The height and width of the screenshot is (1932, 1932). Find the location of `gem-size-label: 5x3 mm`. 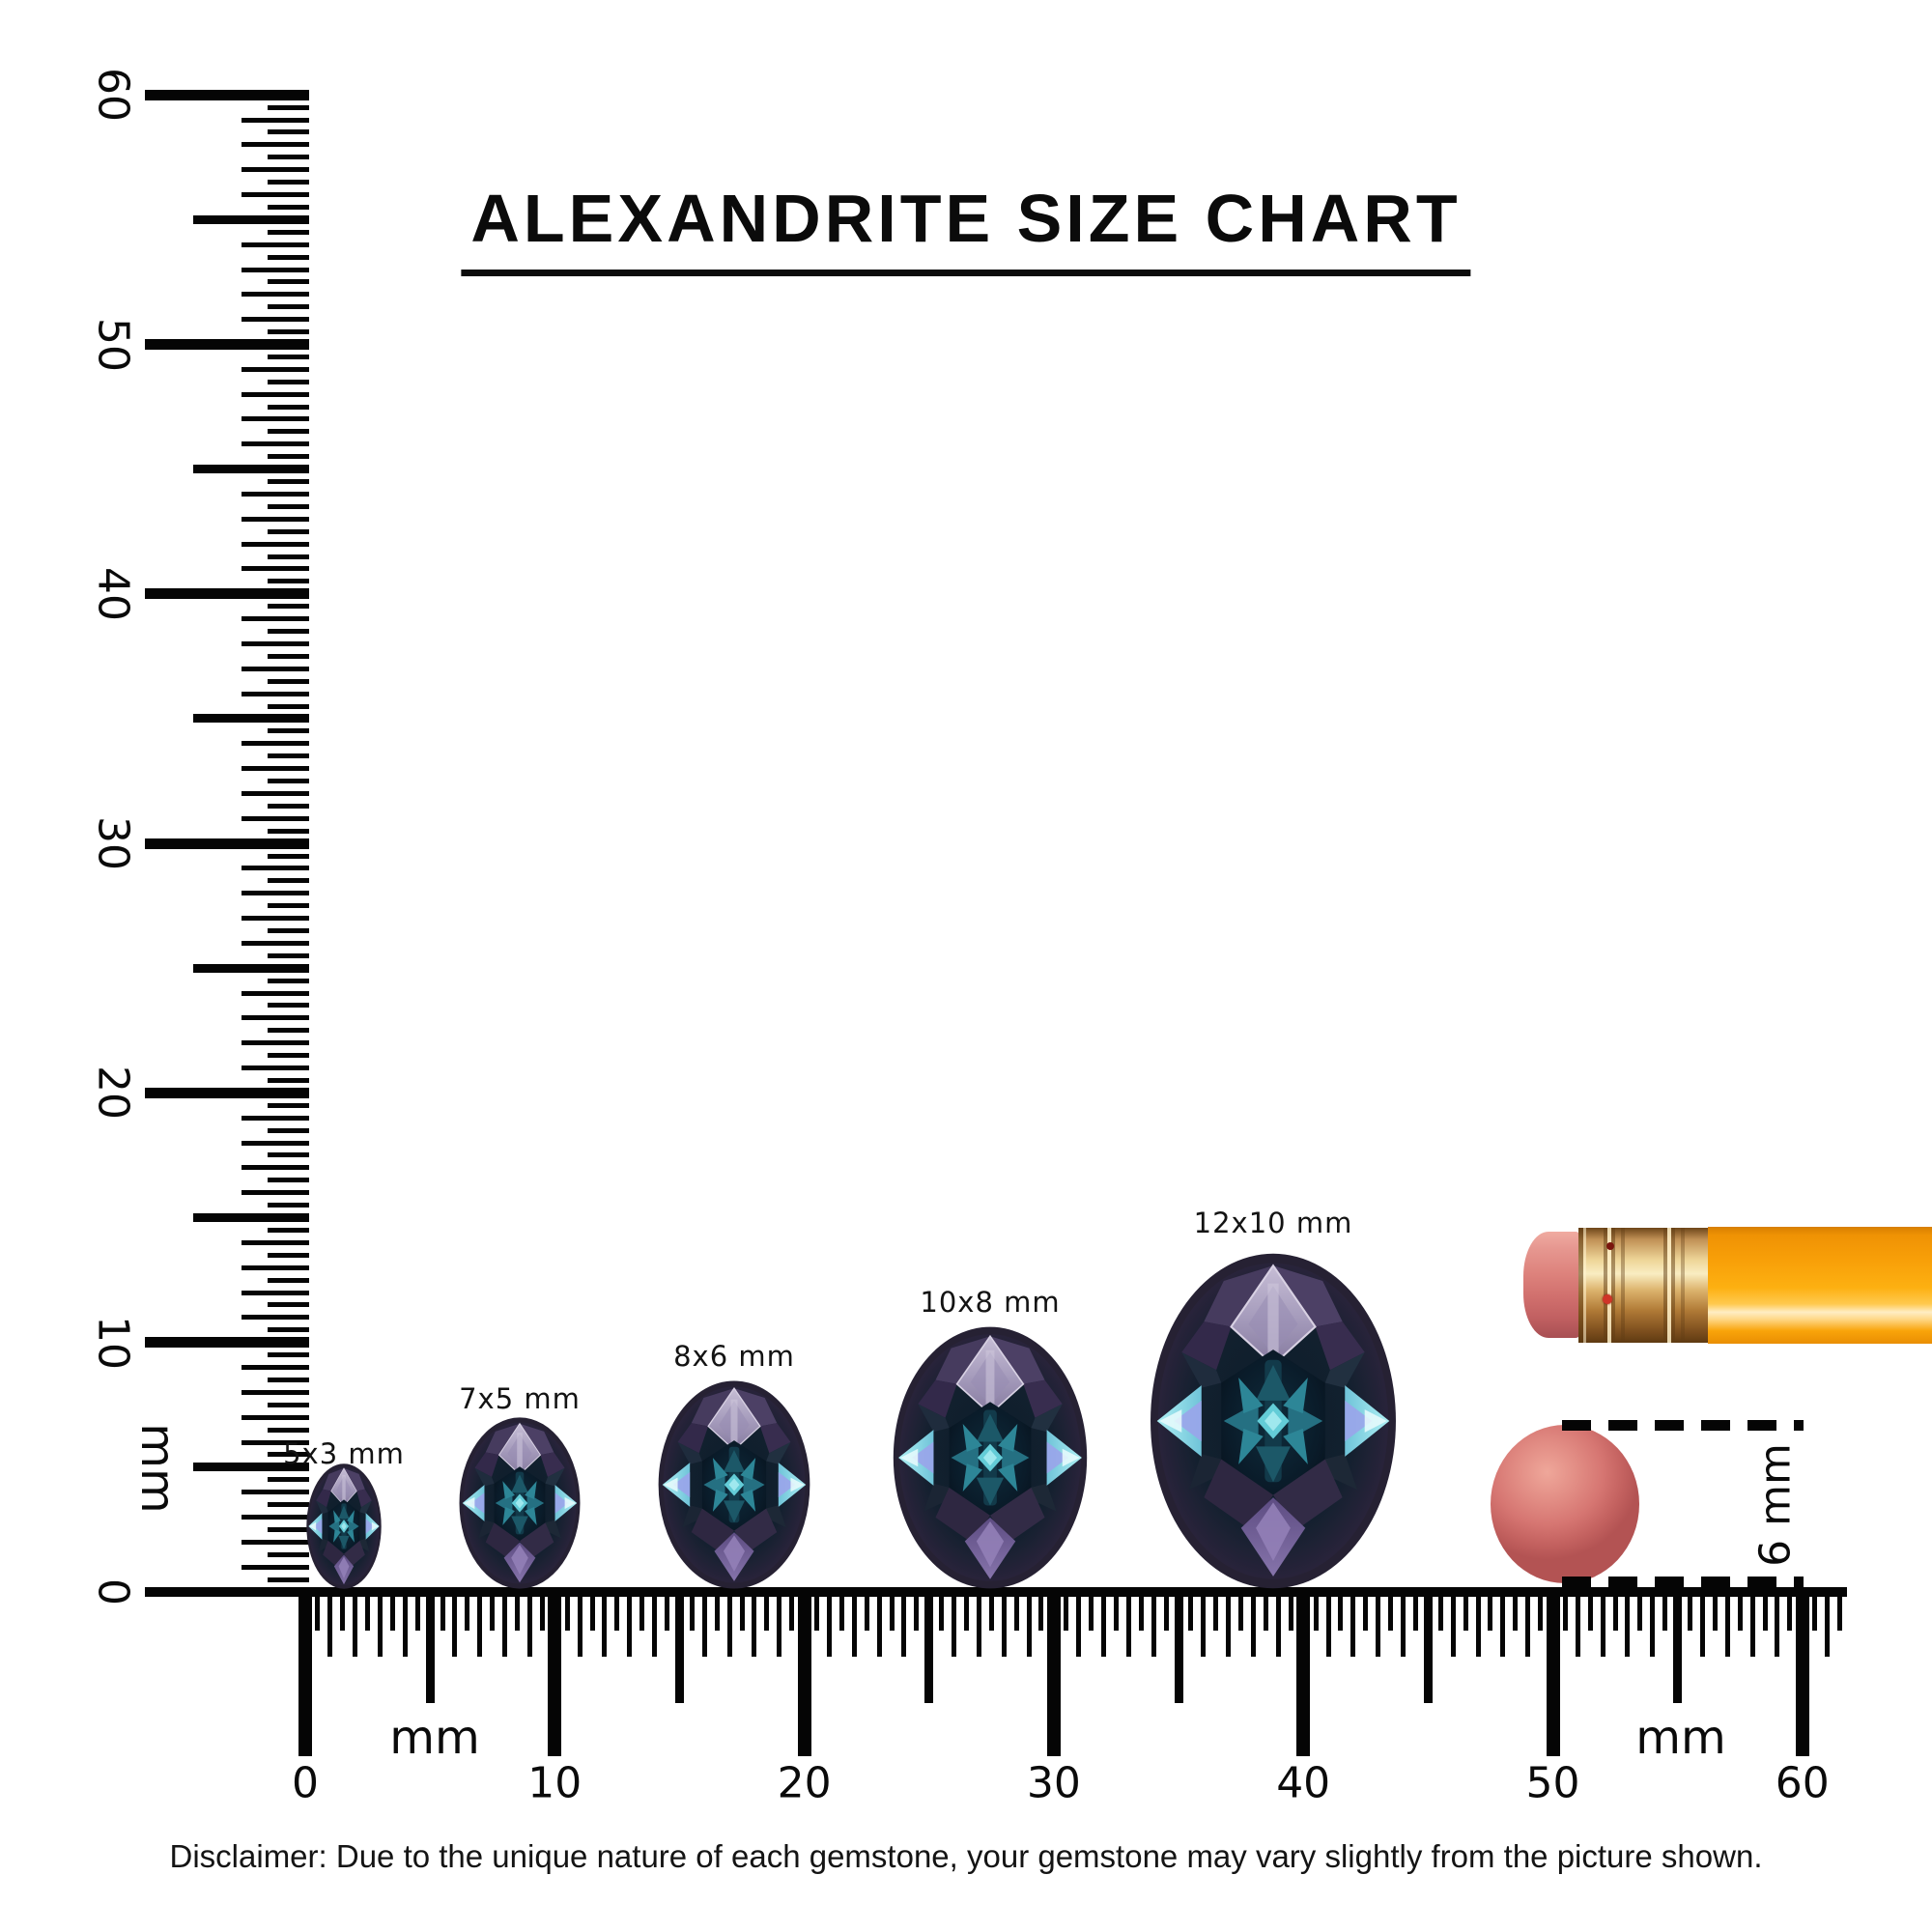

gem-size-label: 5x3 mm is located at coordinates (344, 1453).